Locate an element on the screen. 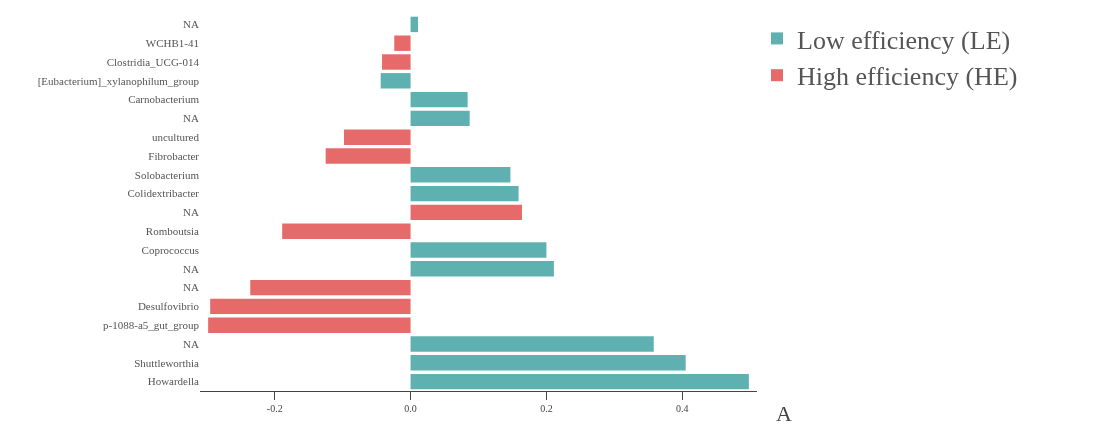 The height and width of the screenshot is (436, 1117). y-tick-label: WCHB1-41 is located at coordinates (172, 43).